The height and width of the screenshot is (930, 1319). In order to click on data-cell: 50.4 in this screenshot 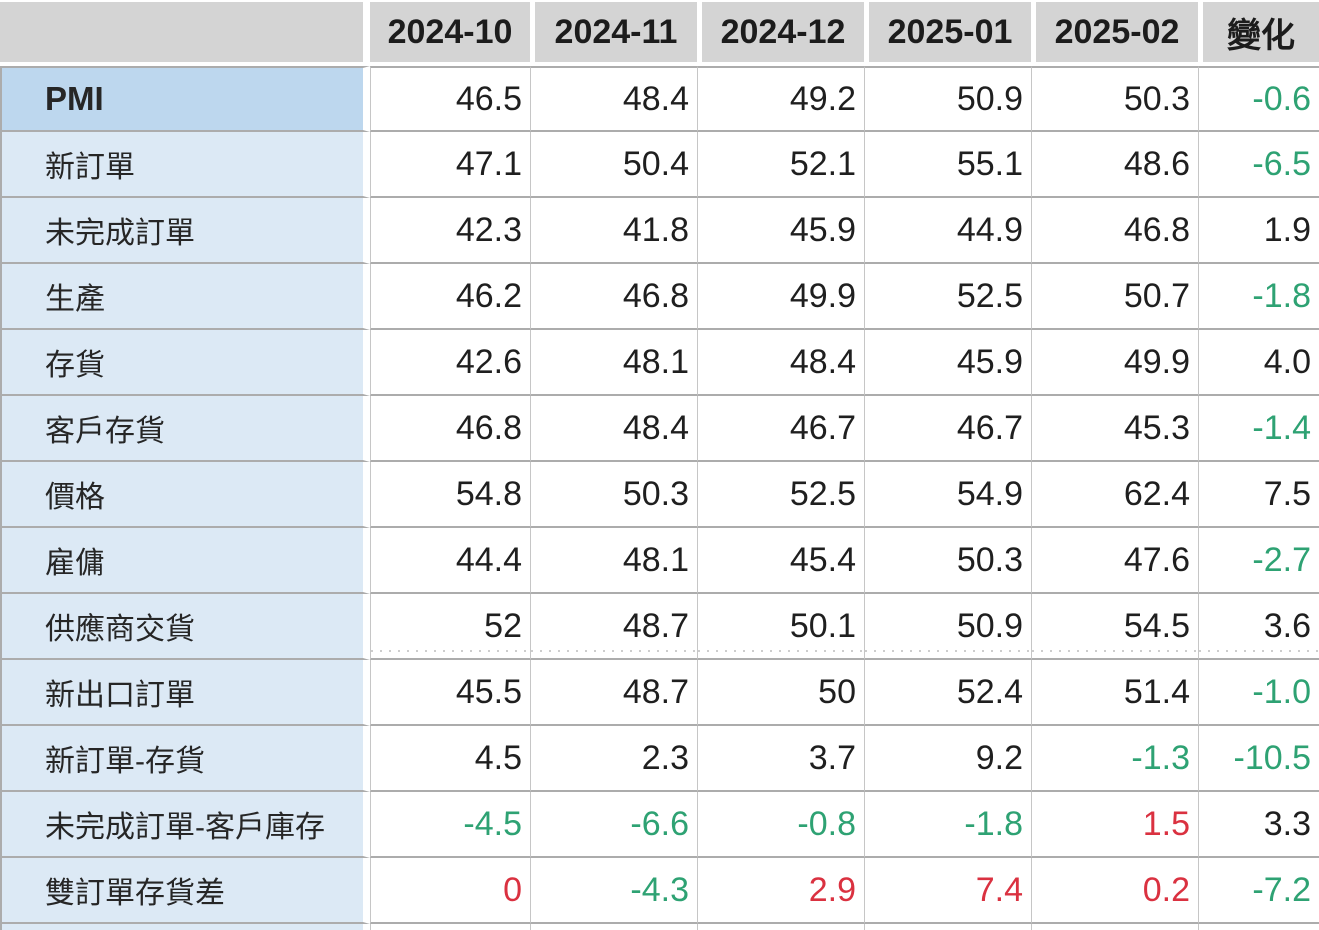, I will do `click(613, 165)`.